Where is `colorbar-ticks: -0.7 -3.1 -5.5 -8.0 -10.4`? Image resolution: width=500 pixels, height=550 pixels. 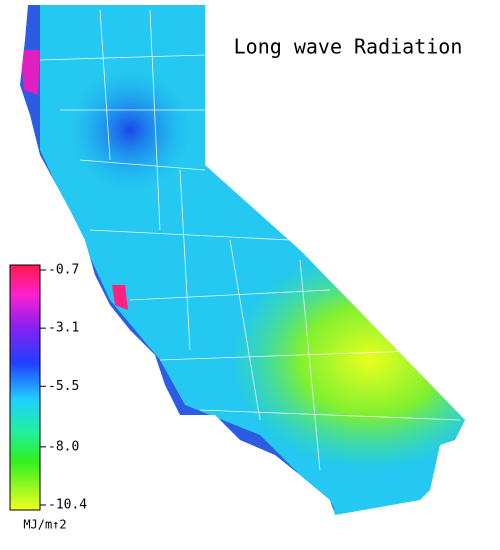 colorbar-ticks: -0.7 -3.1 -5.5 -8.0 -10.4 is located at coordinates (63, 388).